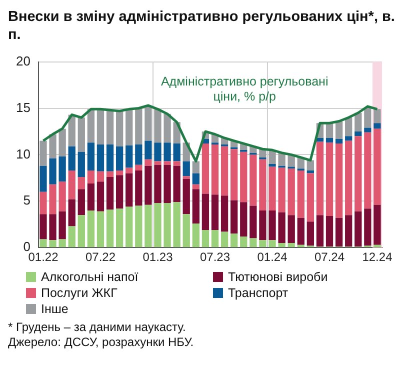  I want to click on y-tick-label: 15, so click(23, 107).